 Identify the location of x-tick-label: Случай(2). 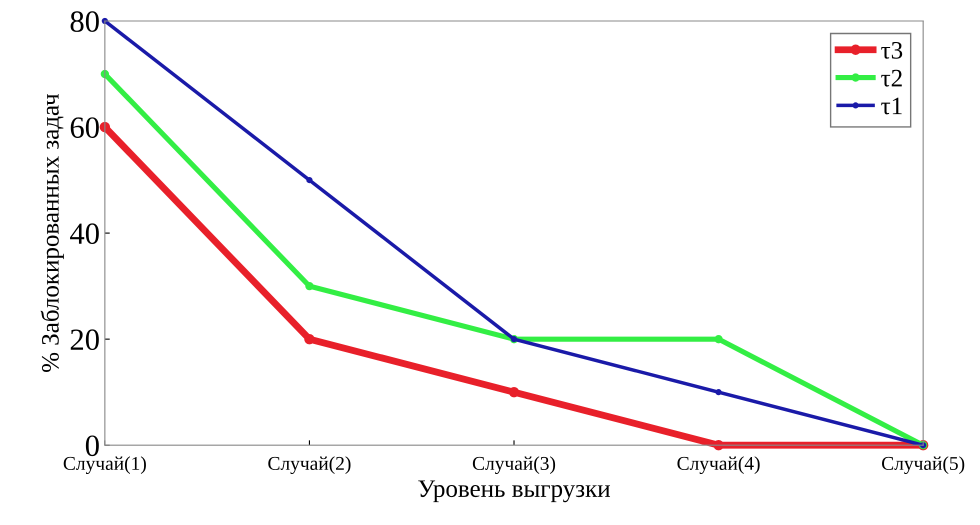
(309, 465).